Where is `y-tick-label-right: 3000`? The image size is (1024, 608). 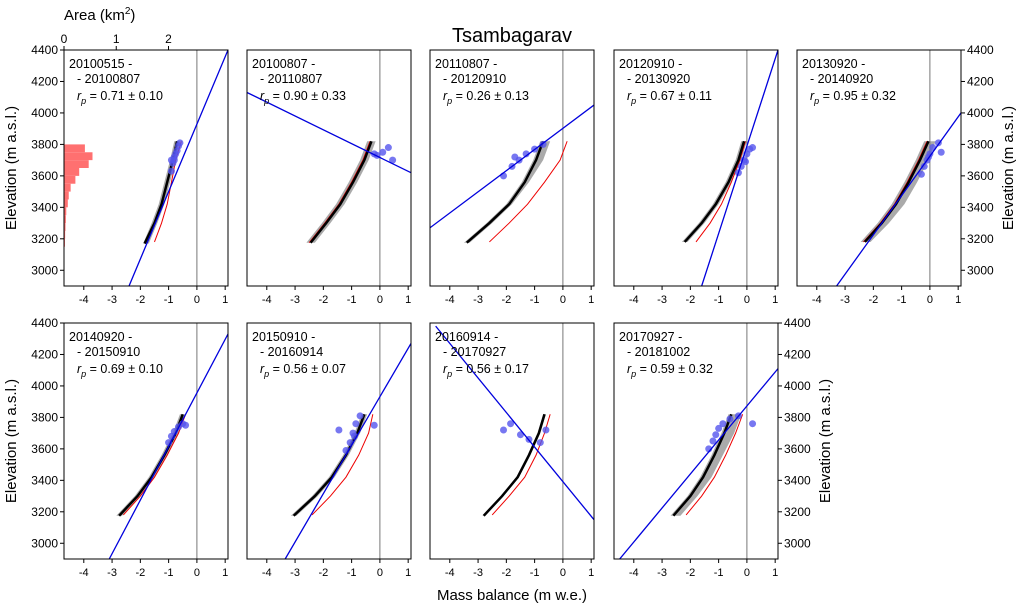 y-tick-label-right: 3000 is located at coordinates (797, 543).